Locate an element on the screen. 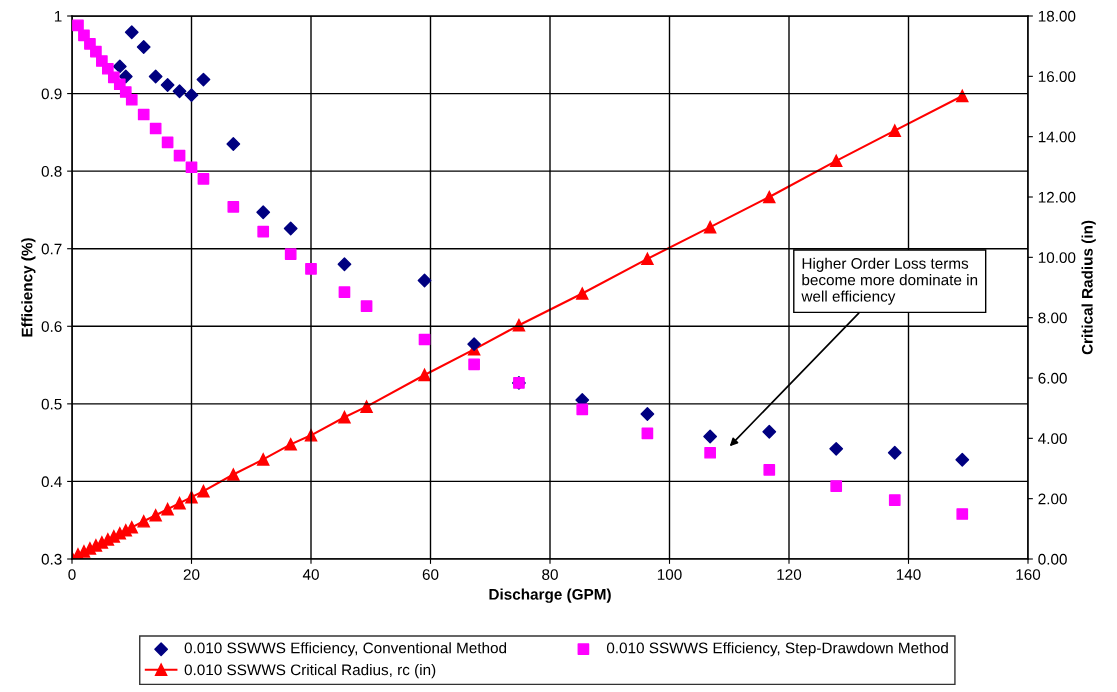 The image size is (1117, 692). x-tick-label: 140 is located at coordinates (908, 574).